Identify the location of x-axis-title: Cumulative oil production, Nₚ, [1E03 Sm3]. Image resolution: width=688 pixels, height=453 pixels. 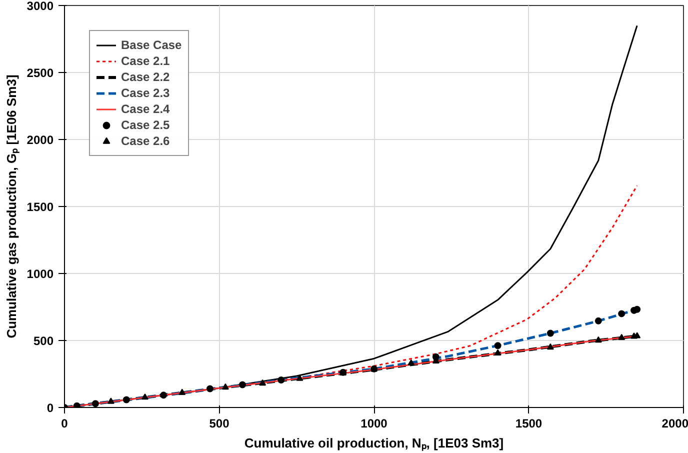
(374, 444).